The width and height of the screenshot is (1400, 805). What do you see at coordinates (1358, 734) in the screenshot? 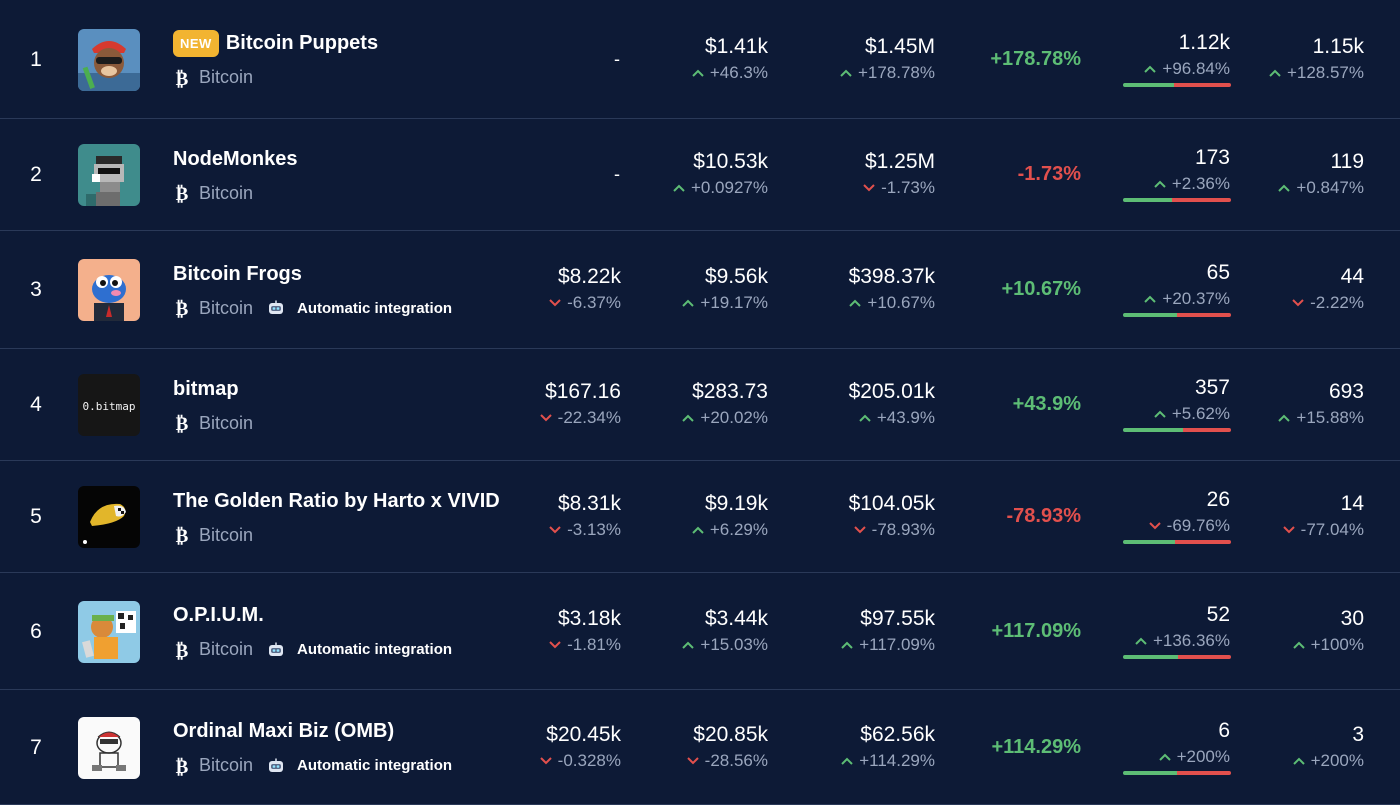
I see `owners-count: 3` at bounding box center [1358, 734].